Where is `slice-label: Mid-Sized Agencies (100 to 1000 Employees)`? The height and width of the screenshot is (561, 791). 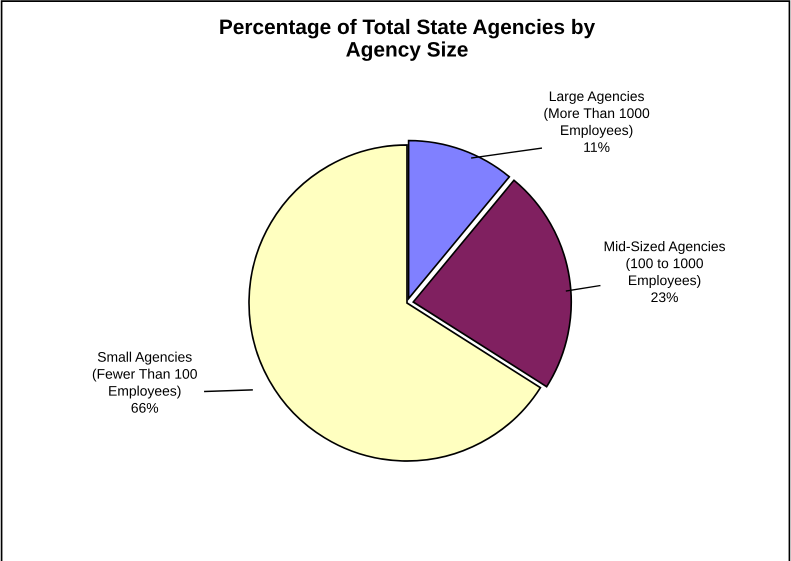 slice-label: Mid-Sized Agencies (100 to 1000 Employees) is located at coordinates (665, 264).